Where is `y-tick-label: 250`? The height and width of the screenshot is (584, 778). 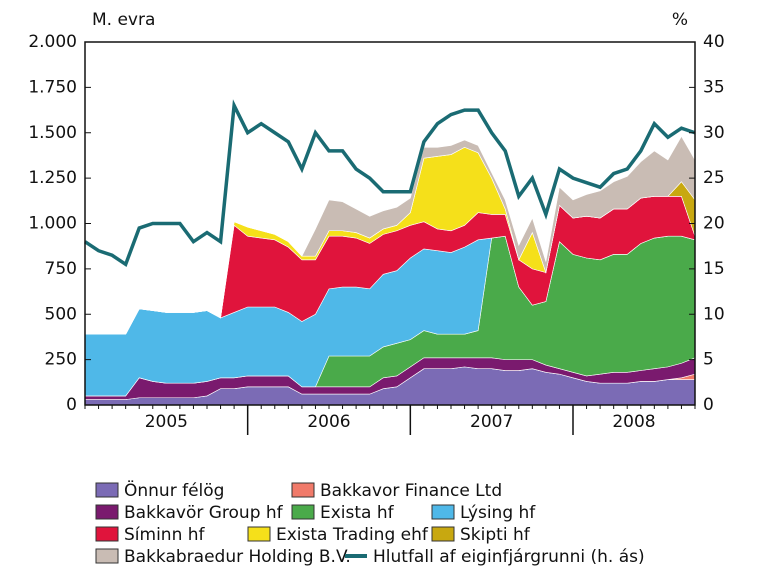
y-tick-label: 250 is located at coordinates (61, 360).